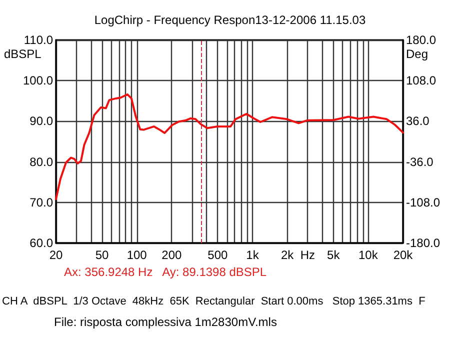 The height and width of the screenshot is (345, 460). What do you see at coordinates (403, 255) in the screenshot?
I see `x-tick-label: 20k` at bounding box center [403, 255].